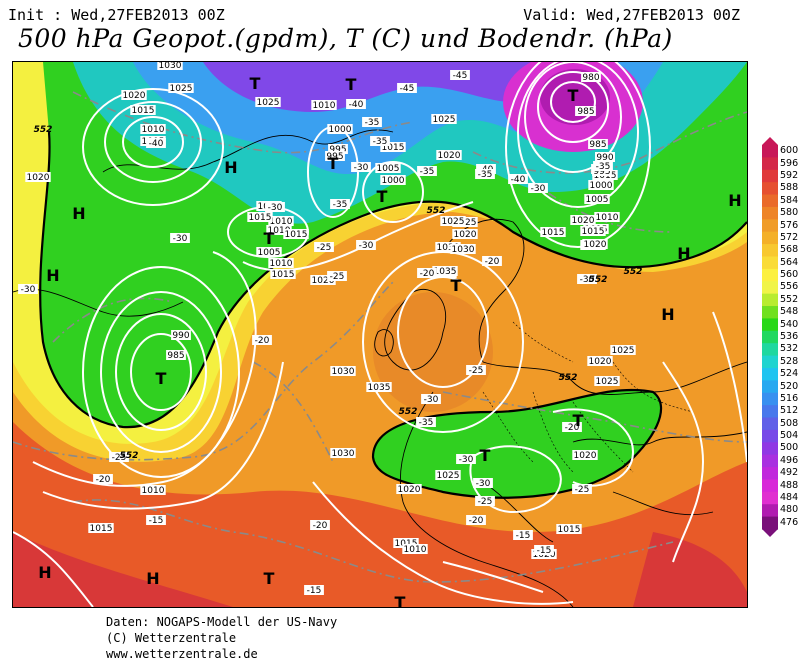 Image resolution: width=812 pixels, height=671 pixels. I want to click on contour-552-east, so click(517, 443).